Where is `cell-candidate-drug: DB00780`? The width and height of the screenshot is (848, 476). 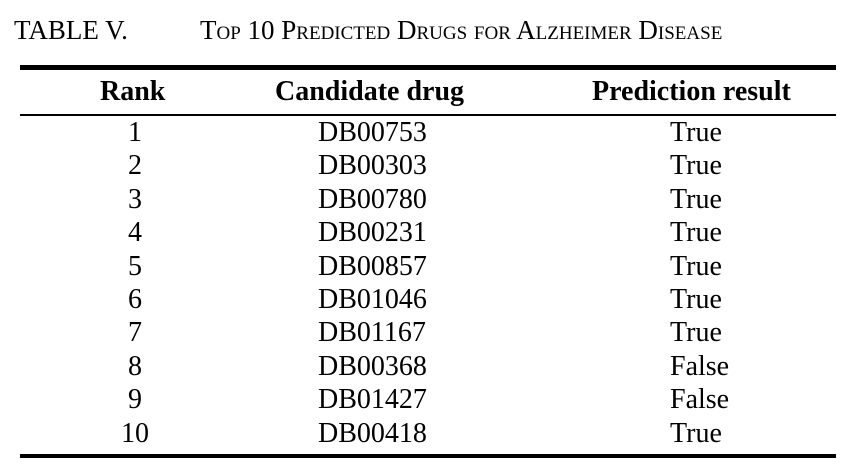
cell-candidate-drug: DB00780 is located at coordinates (372, 199).